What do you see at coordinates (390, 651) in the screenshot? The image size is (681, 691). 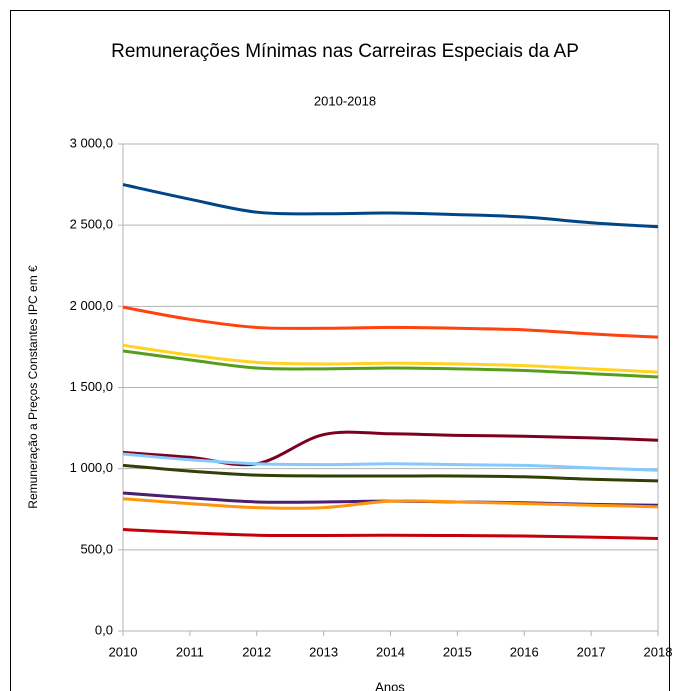 I see `x-tick-label: 2014` at bounding box center [390, 651].